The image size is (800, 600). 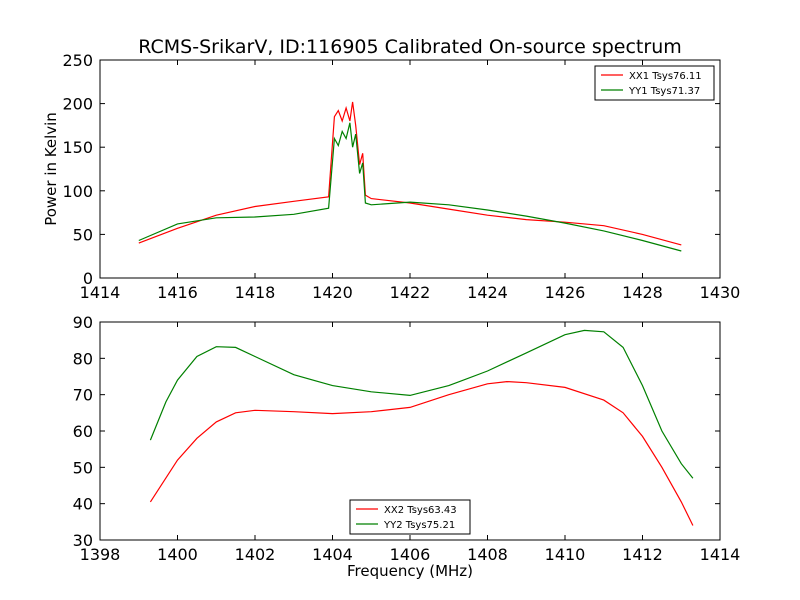 I want to click on legend-entry-label: YY2 Tsys75.21, so click(x=419, y=525).